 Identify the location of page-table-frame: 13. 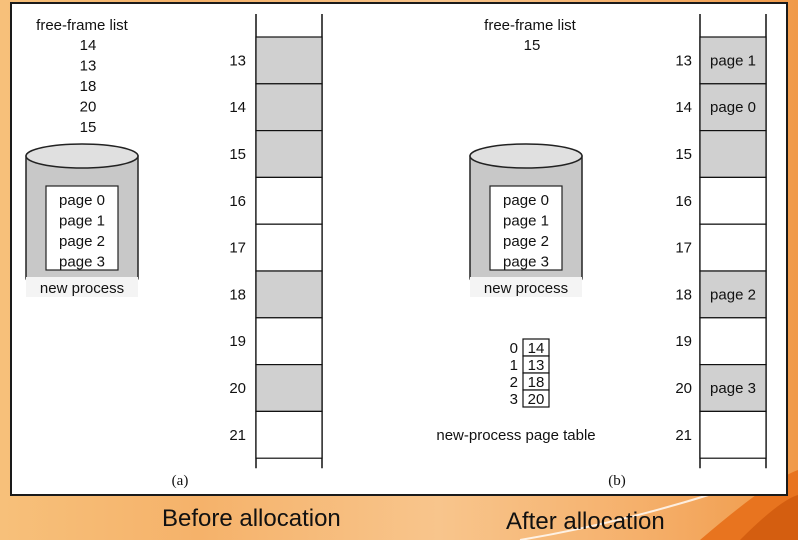
(536, 365).